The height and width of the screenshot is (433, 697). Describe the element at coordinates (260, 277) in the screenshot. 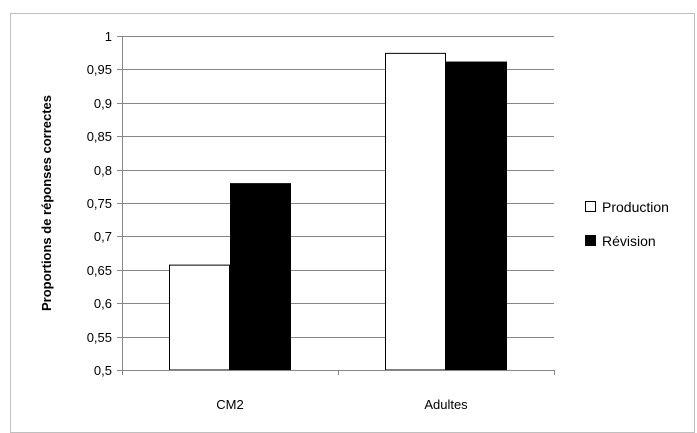

I see `bar-r-vision-cm2` at that location.